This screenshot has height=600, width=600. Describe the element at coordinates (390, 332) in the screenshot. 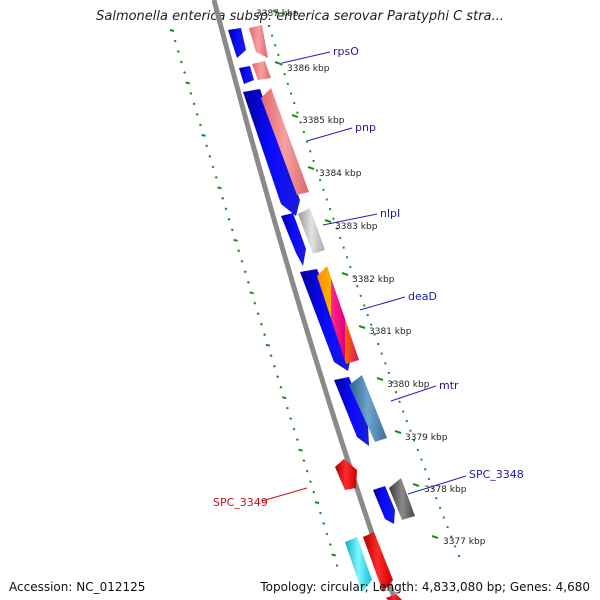

I see `tick-label: 3381 kbp` at that location.